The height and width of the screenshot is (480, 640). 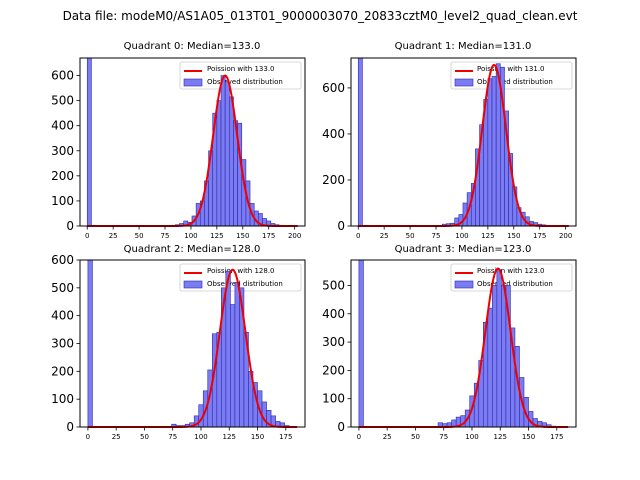 I want to click on legend-curve-label: Poission with 131.0, so click(x=511, y=69).